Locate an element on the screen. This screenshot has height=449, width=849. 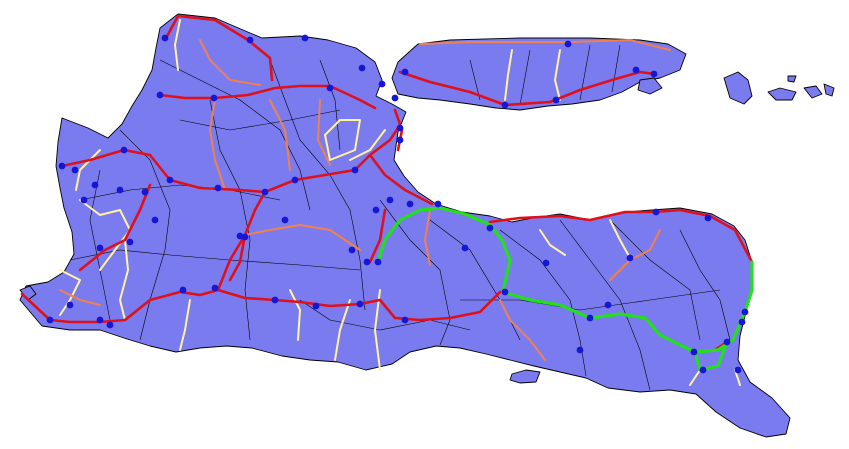
small-island-south is located at coordinates (525, 376).